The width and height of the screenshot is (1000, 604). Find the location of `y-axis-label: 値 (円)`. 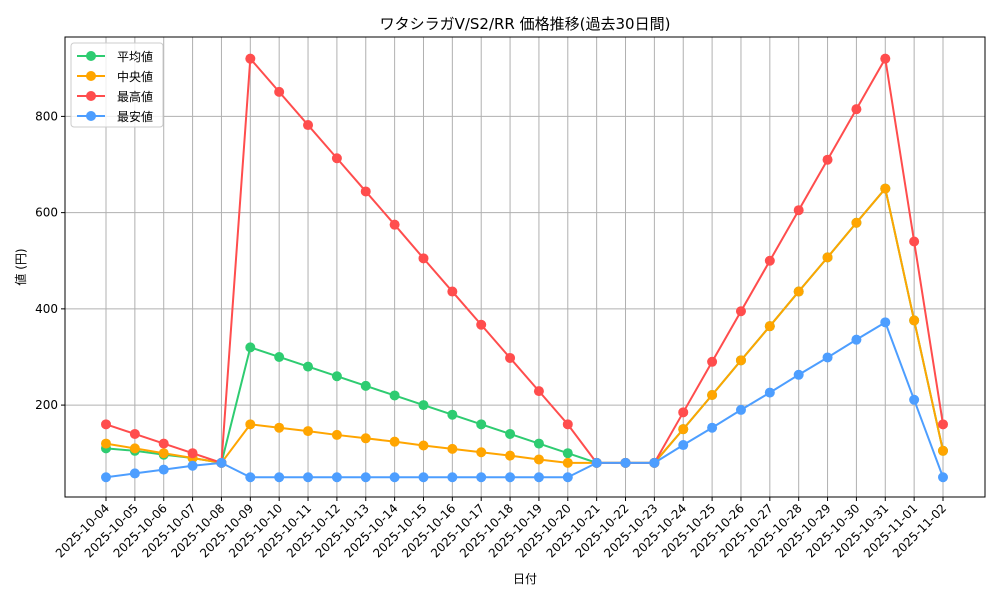

y-axis-label: 値 (円) is located at coordinates (20, 266).